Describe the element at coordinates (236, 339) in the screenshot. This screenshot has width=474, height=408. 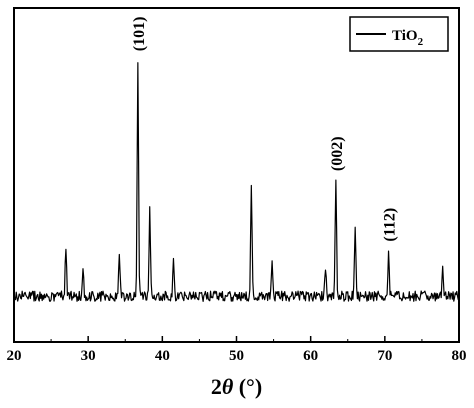
I see `x-axis-ticks` at that location.